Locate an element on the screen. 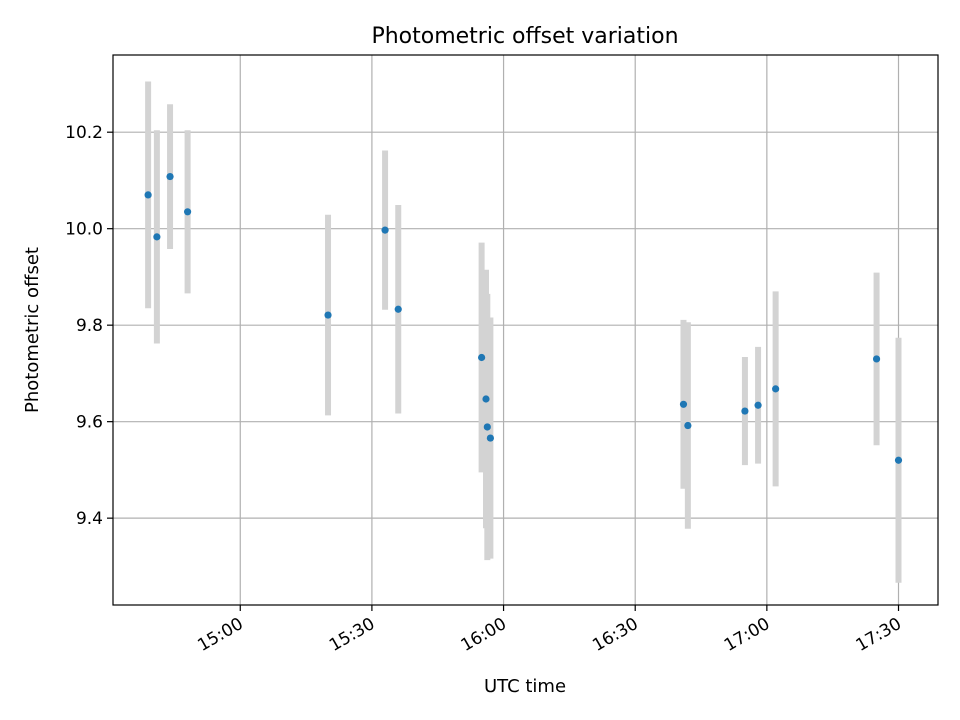 This screenshot has width=960, height=720. x-tick-label: 15:00 is located at coordinates (220, 635).